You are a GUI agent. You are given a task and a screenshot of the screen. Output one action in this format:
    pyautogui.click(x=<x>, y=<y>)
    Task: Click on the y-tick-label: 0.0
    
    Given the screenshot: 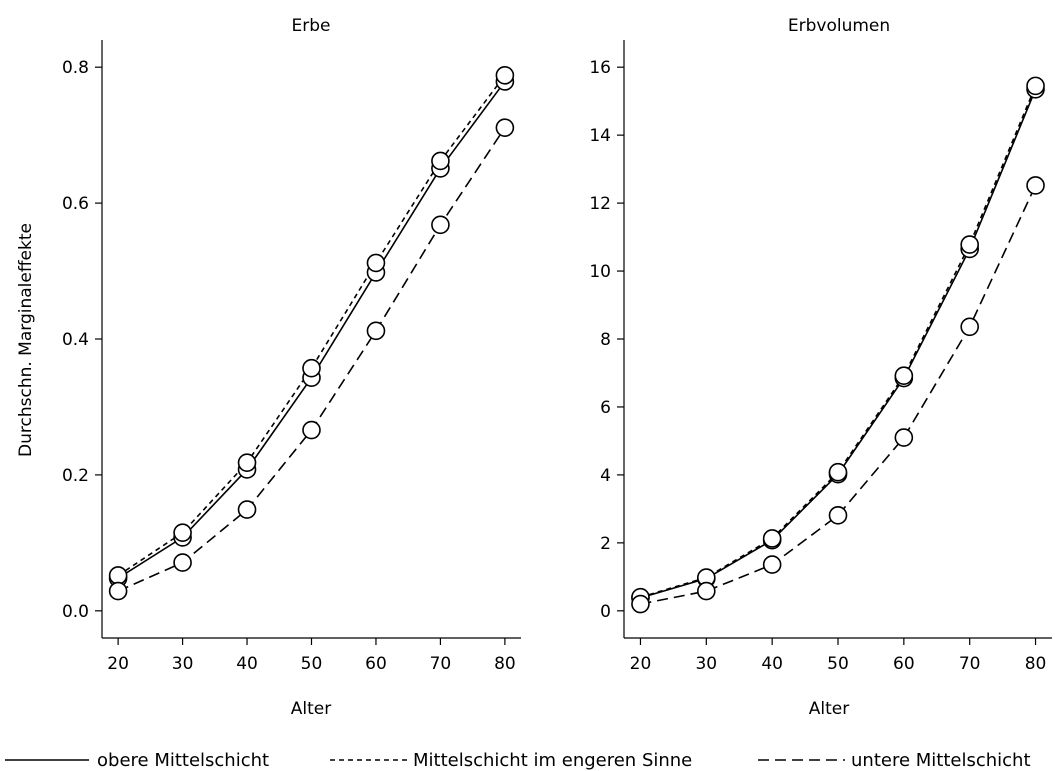 What is the action you would take?
    pyautogui.click(x=75, y=612)
    